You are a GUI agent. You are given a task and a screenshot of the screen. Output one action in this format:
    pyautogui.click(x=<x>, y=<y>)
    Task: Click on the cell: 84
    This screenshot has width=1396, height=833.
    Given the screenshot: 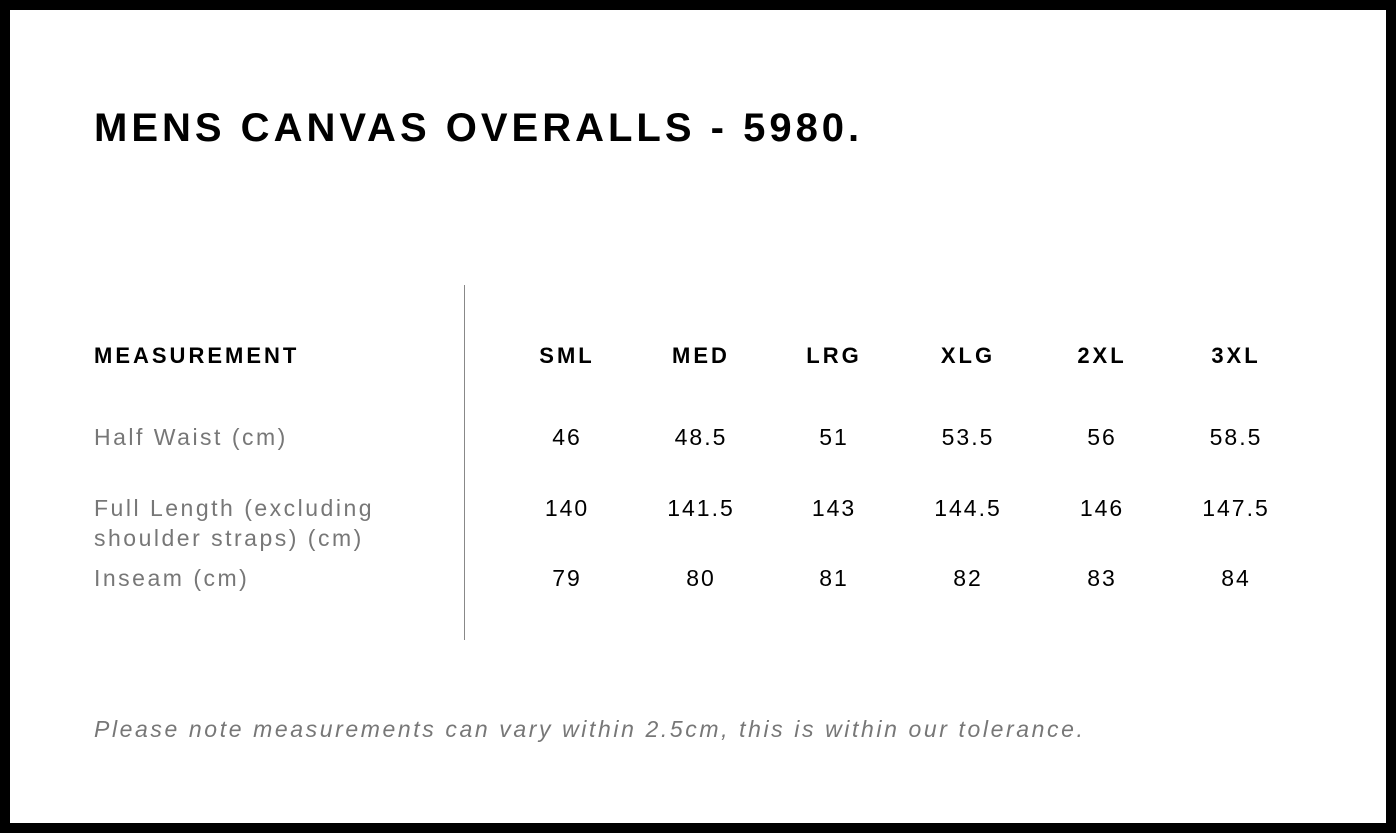 What is the action you would take?
    pyautogui.click(x=1236, y=578)
    